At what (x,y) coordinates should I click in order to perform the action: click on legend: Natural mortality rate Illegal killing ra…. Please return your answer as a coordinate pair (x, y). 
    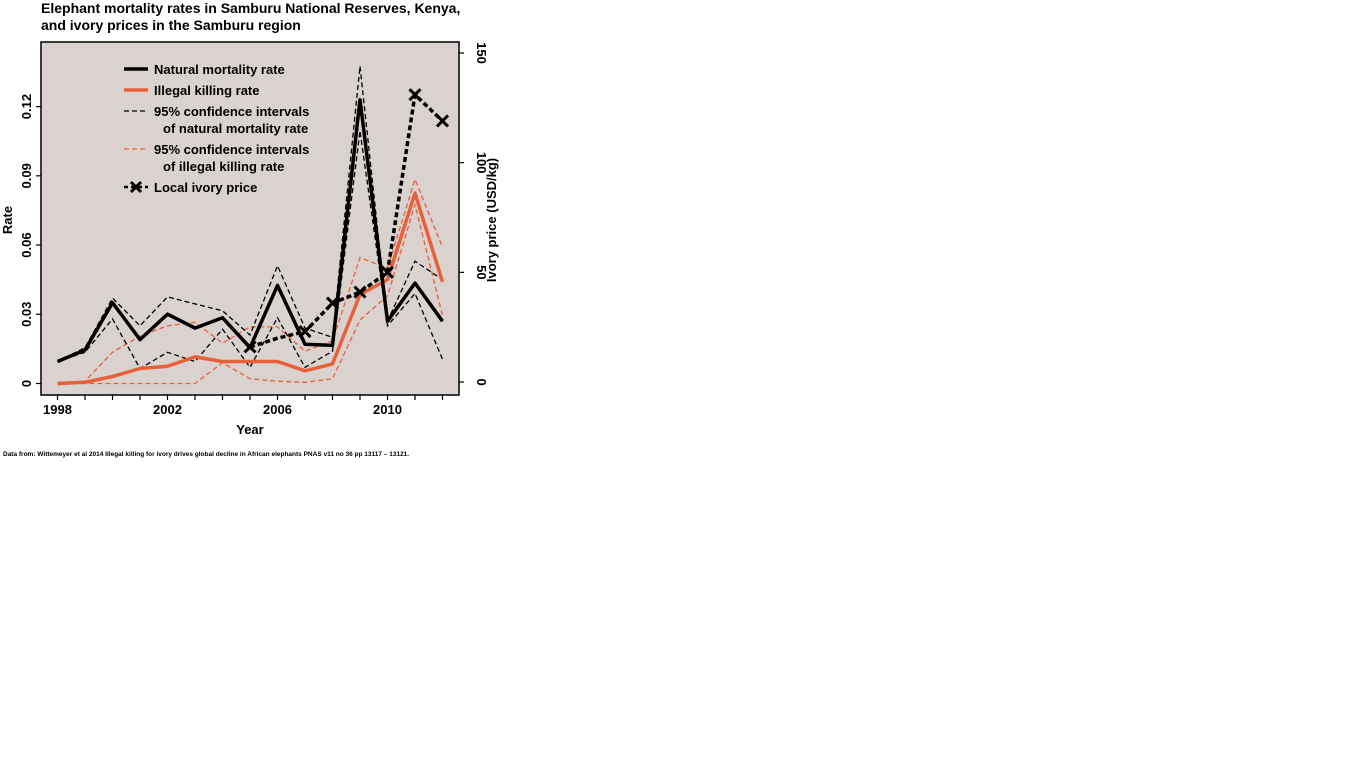
    Looking at the image, I should click on (216, 128).